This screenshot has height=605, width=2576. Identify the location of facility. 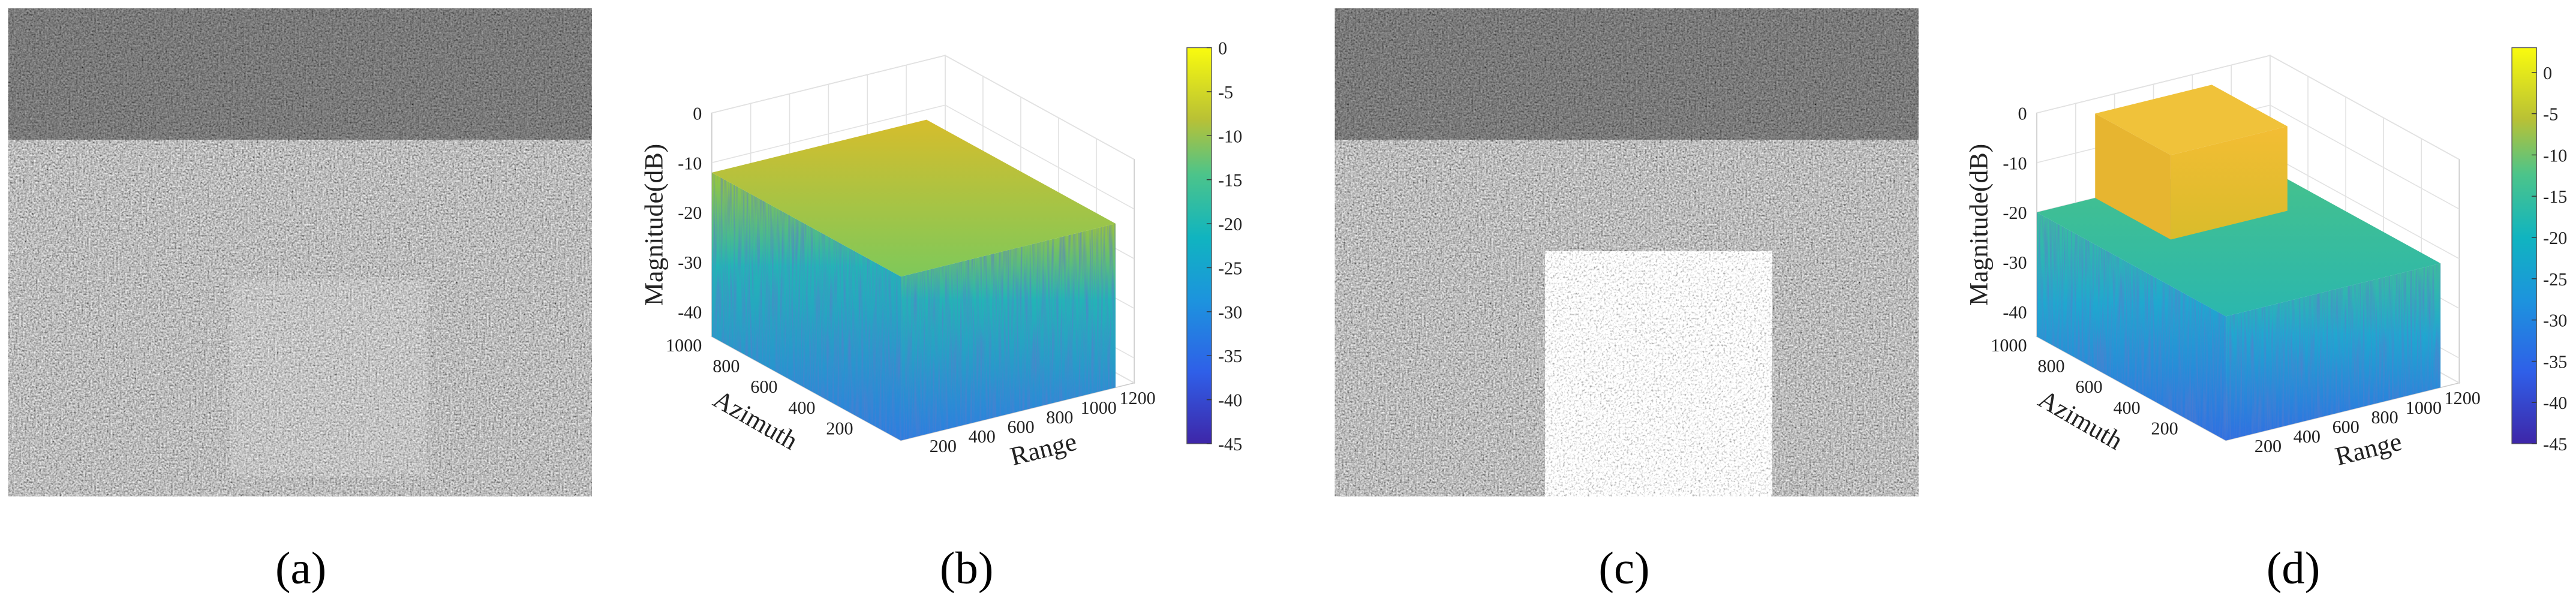
(329, 378).